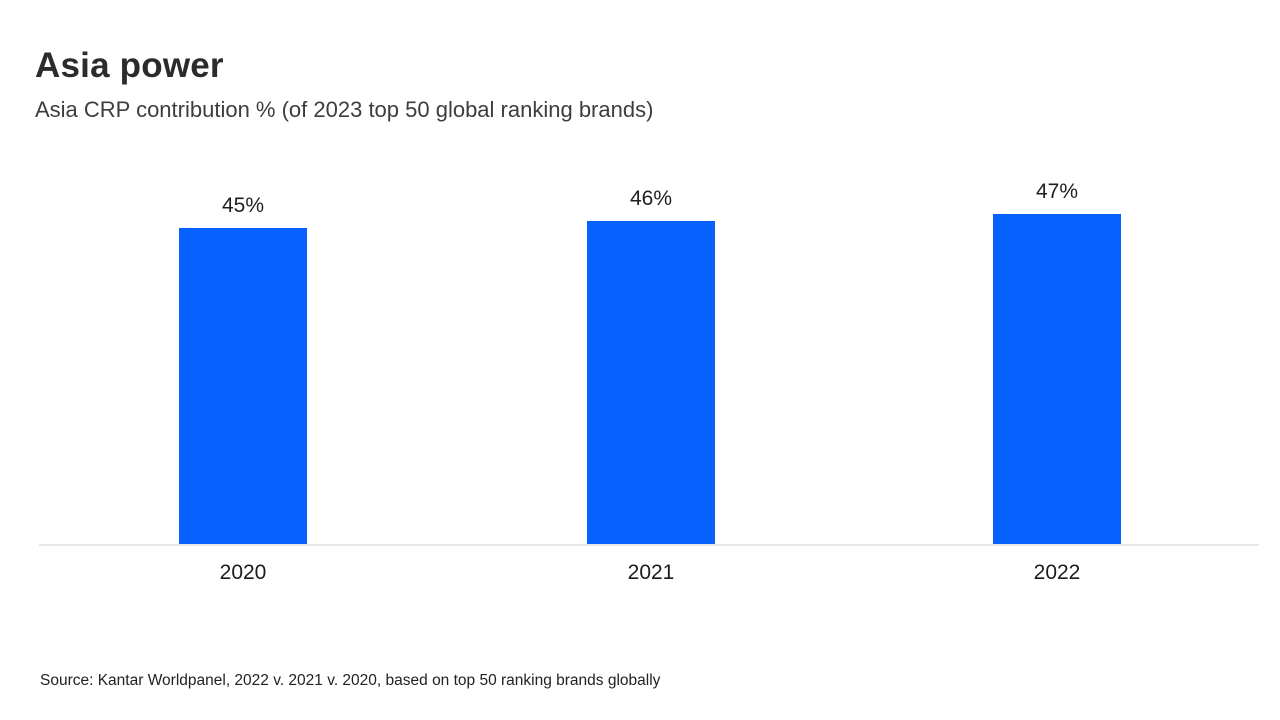  I want to click on x-axis-label-2021: 2021, so click(651, 572).